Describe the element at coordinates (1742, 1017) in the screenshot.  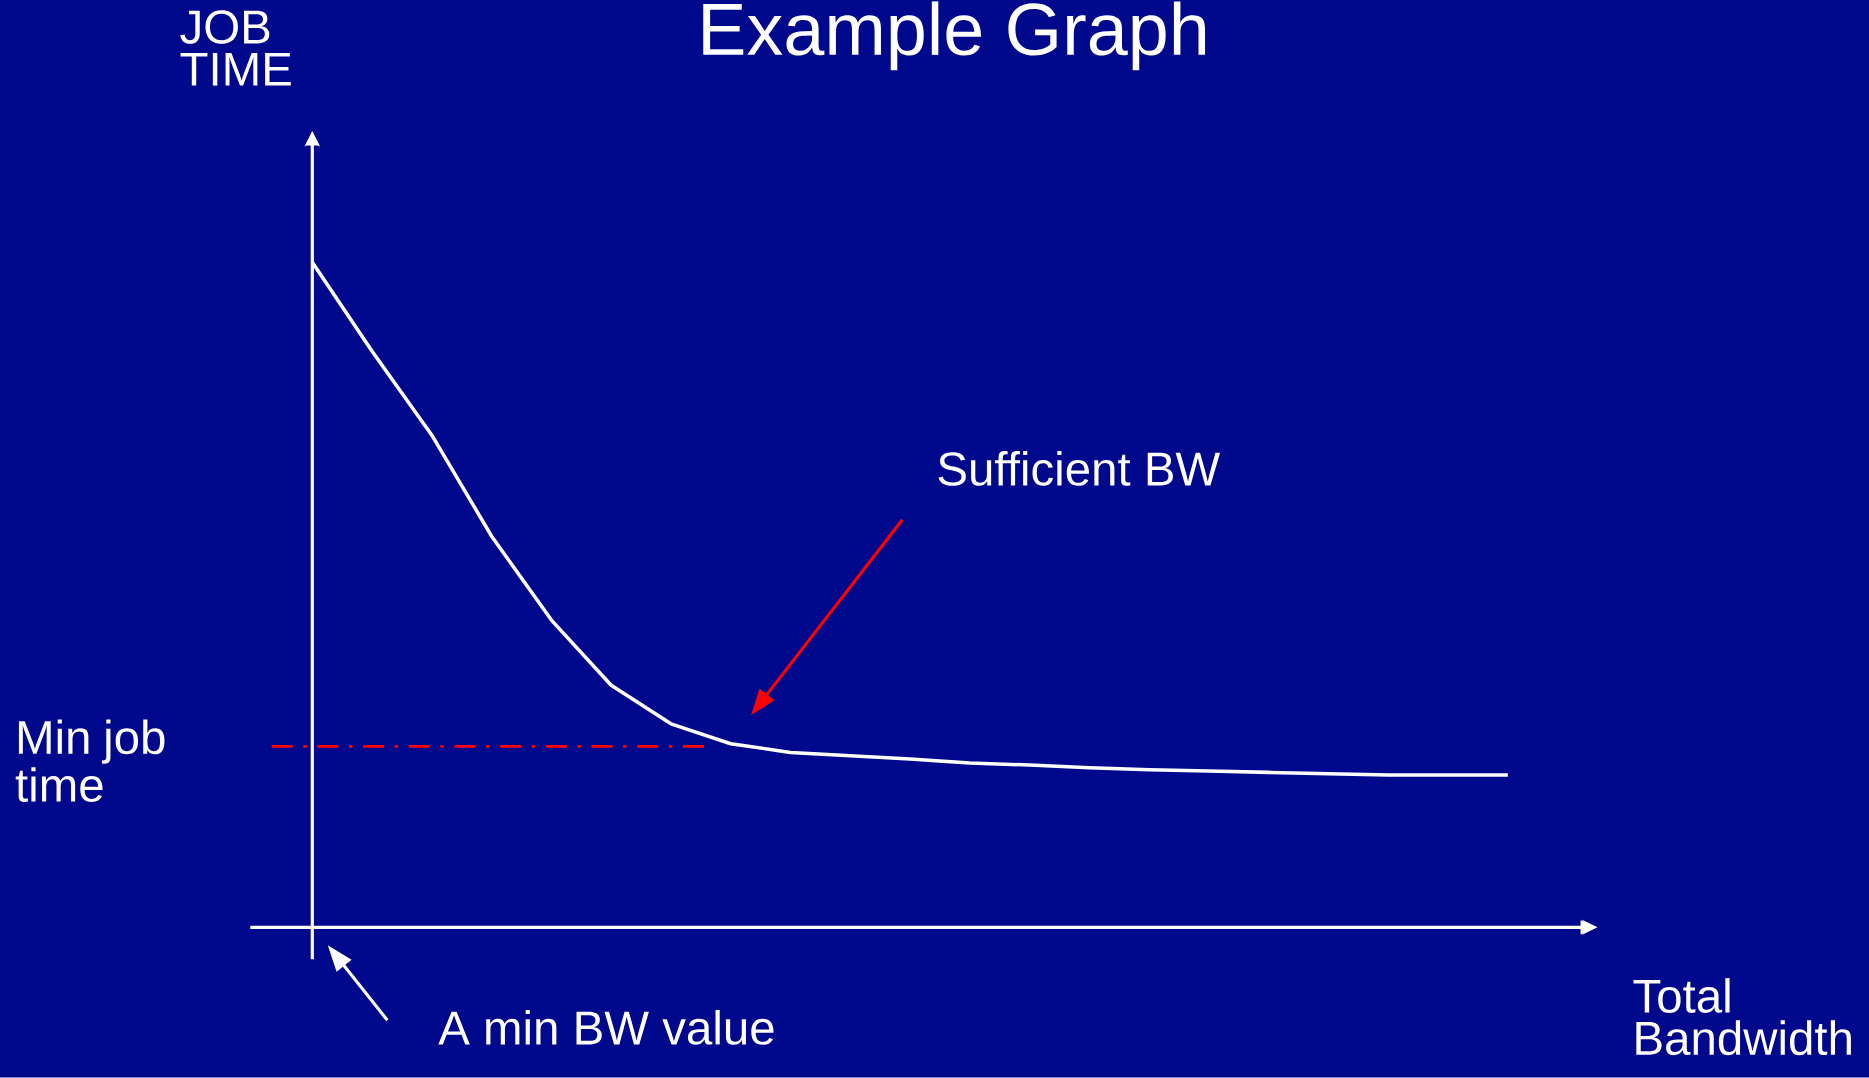
I see `x-axis-title: Total Bandwidth` at that location.